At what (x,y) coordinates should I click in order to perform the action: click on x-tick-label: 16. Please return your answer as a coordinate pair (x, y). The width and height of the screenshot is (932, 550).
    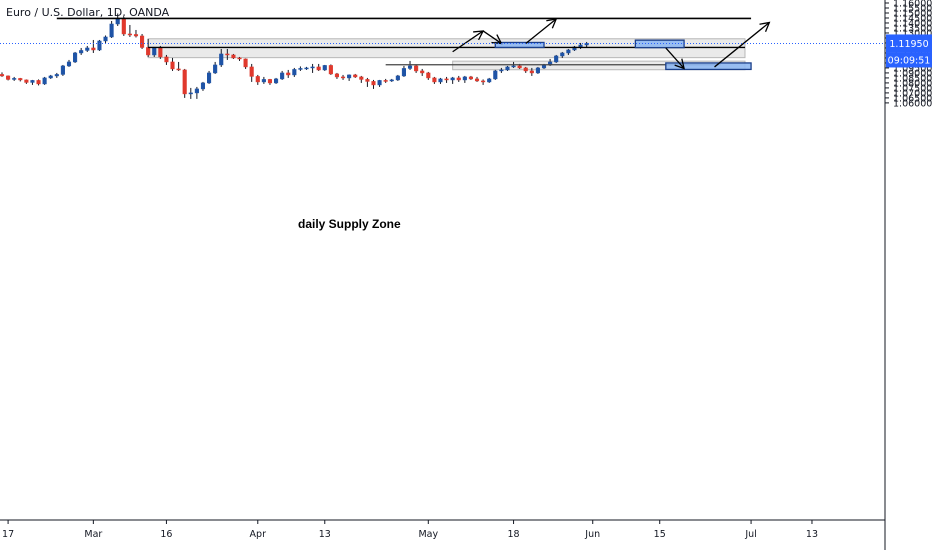
    Looking at the image, I should click on (166, 534).